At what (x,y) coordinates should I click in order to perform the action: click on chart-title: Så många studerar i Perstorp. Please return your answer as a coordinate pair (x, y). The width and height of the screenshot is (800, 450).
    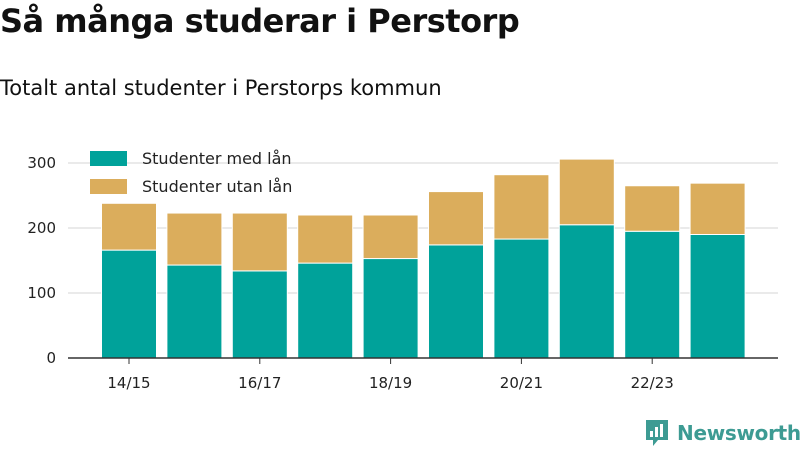
    Looking at the image, I should click on (260, 21).